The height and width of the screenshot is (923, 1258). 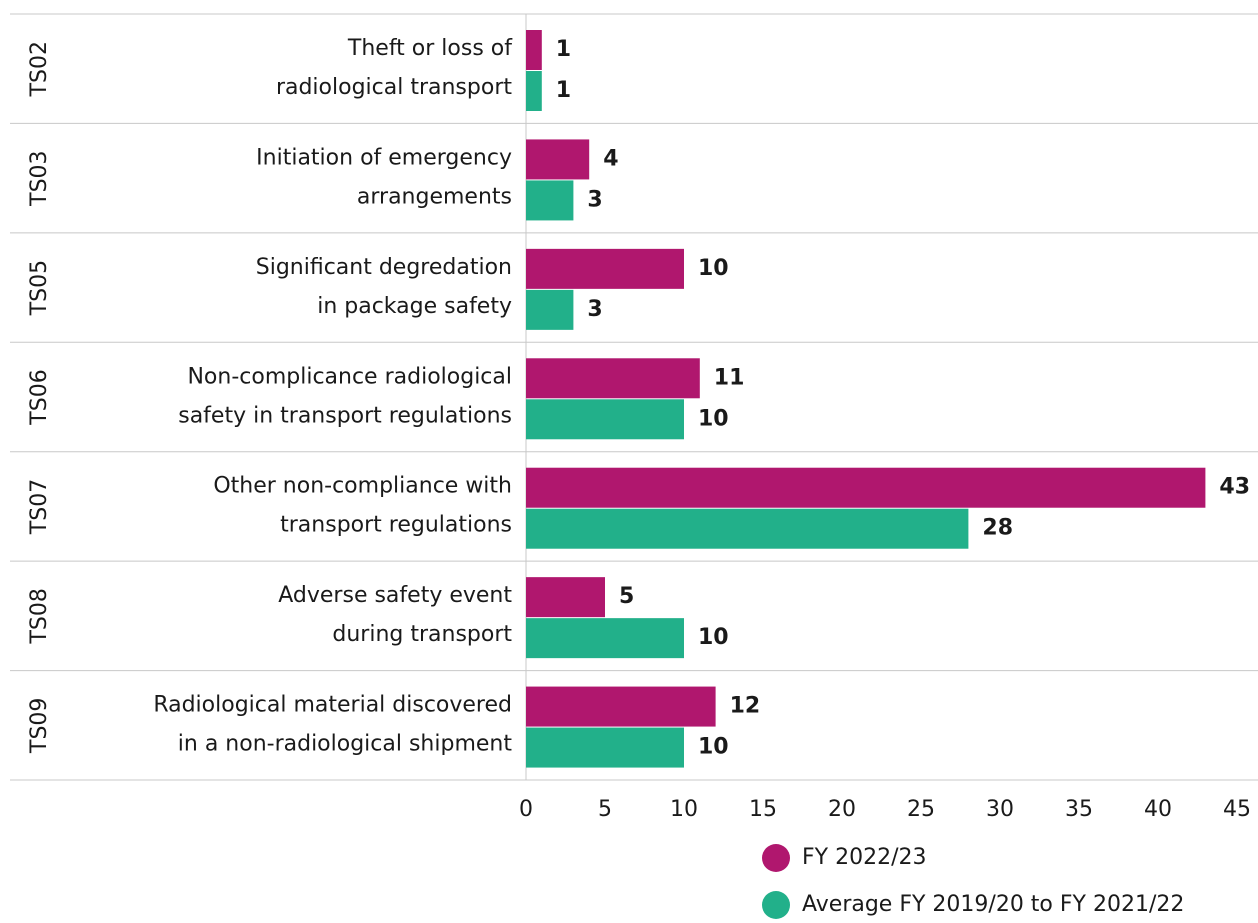 I want to click on category-label: Adverse safety event, so click(x=395, y=595).